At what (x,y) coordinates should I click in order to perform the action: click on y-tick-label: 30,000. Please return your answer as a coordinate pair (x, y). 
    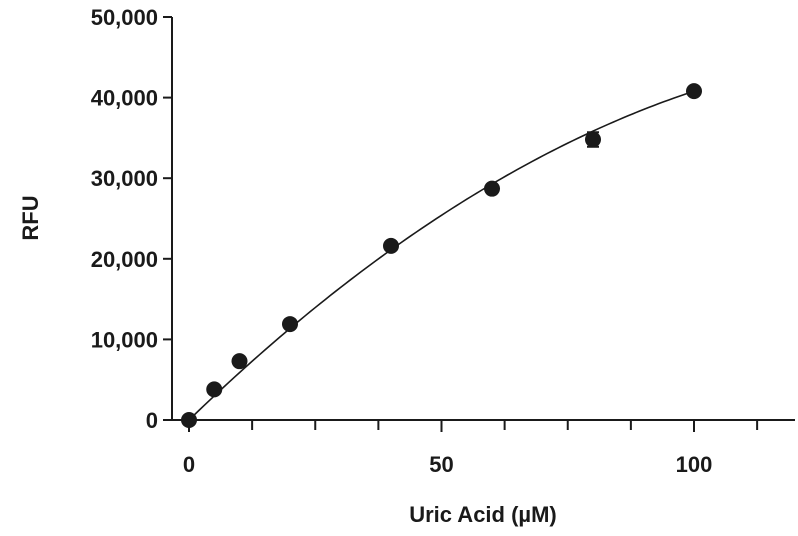
    Looking at the image, I should click on (124, 178).